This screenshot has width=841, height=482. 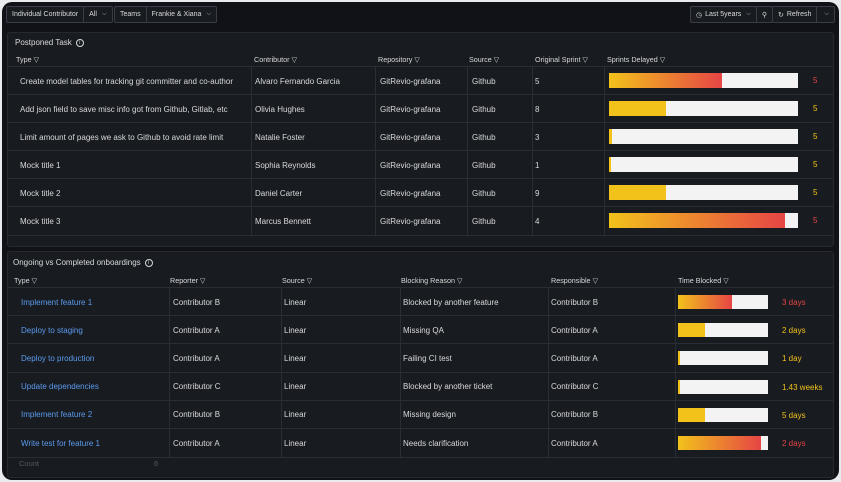 What do you see at coordinates (427, 358) in the screenshot?
I see `cell-reason: Failing CI test` at bounding box center [427, 358].